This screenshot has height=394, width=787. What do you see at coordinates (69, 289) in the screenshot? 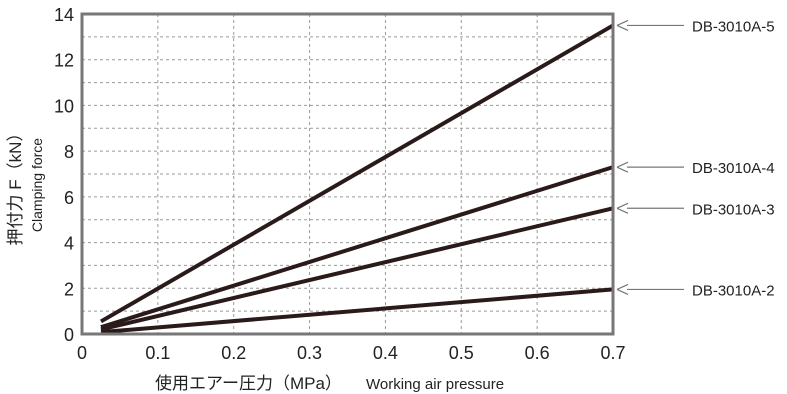
I see `y-tick-label: 2` at bounding box center [69, 289].